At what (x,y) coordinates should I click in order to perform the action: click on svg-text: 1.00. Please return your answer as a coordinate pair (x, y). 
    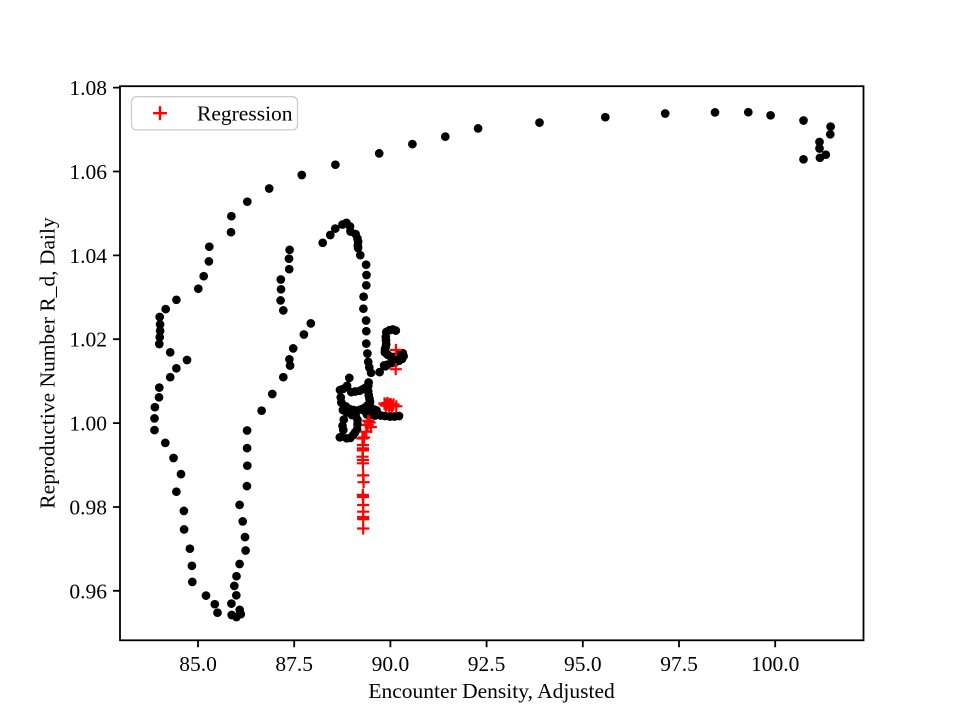
    Looking at the image, I should click on (88, 424).